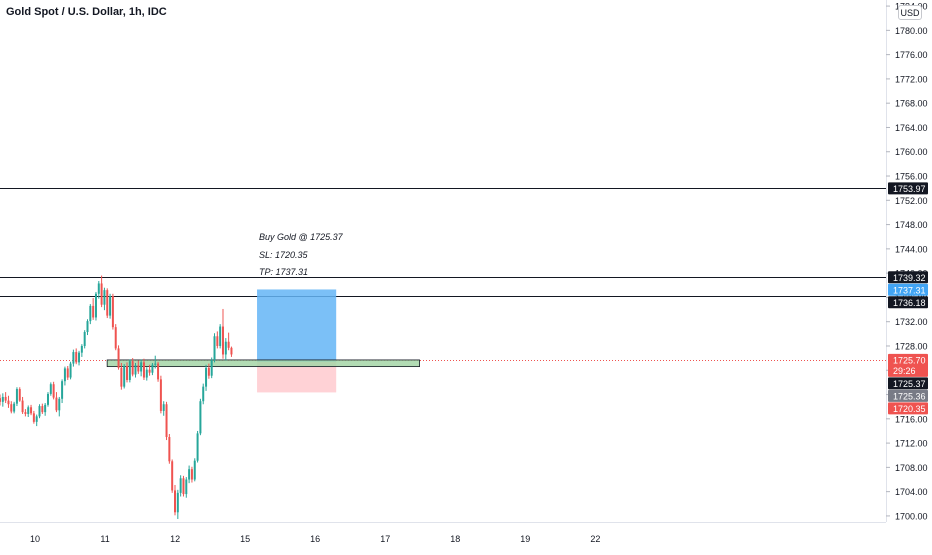 Image resolution: width=932 pixels, height=555 pixels. What do you see at coordinates (297, 377) in the screenshot?
I see `stop-loss-zone` at bounding box center [297, 377].